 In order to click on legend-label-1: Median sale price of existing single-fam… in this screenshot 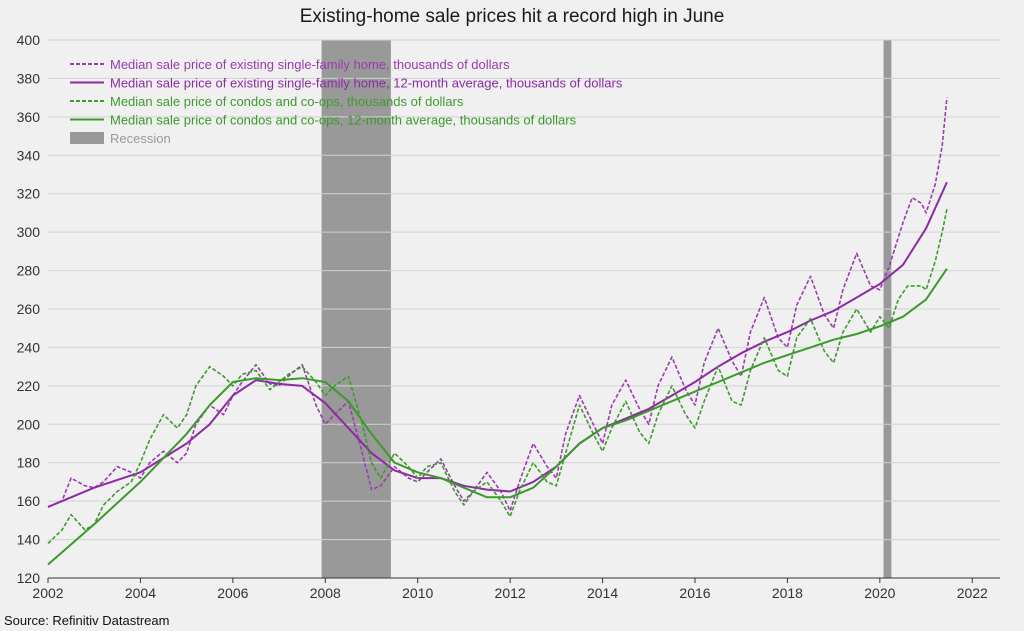, I will do `click(366, 83)`.